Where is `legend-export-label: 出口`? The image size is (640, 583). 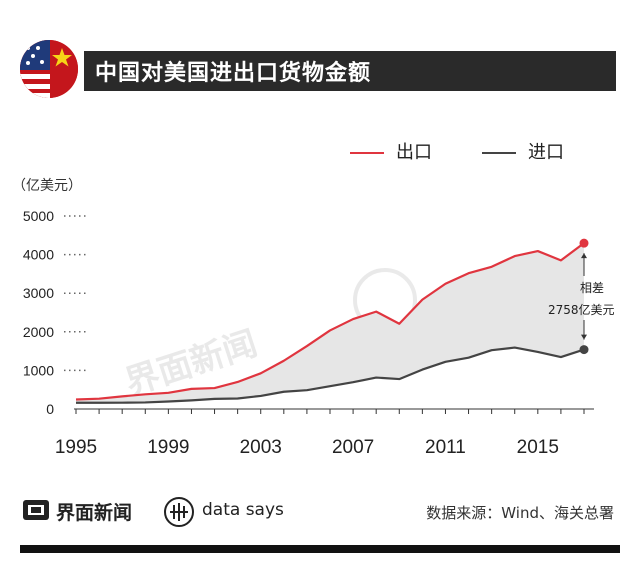 legend-export-label: 出口 is located at coordinates (414, 152).